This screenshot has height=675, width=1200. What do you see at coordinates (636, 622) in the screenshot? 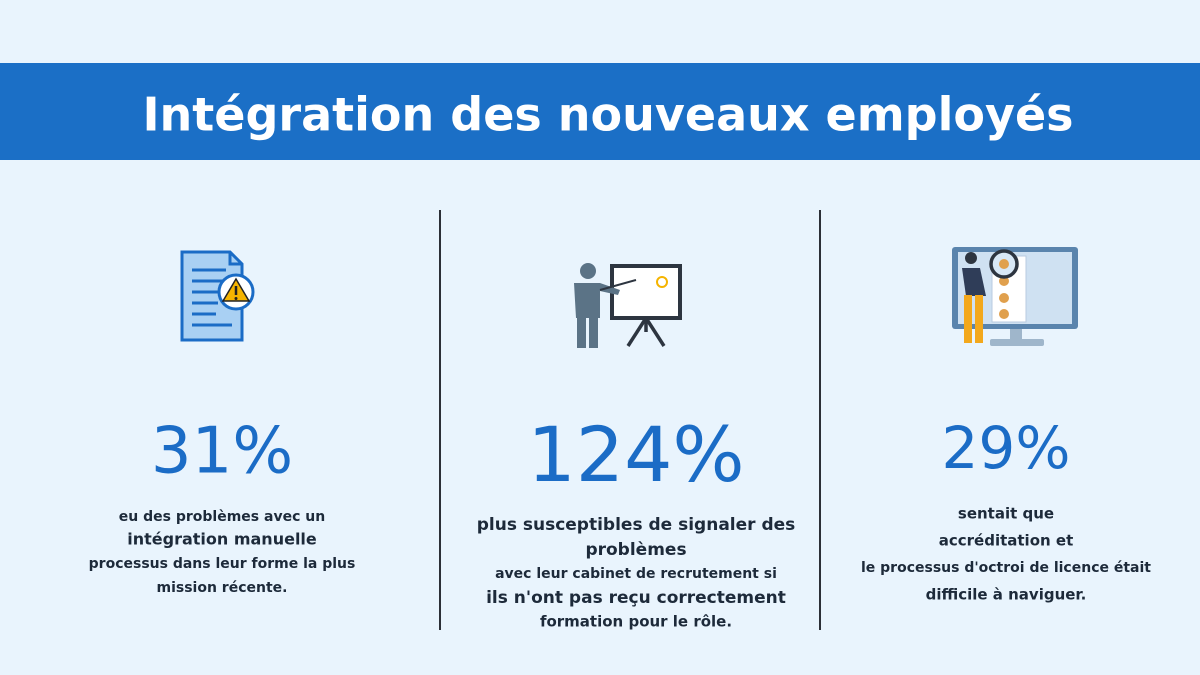
I see `description-line: formation pour le rôle.` at bounding box center [636, 622].